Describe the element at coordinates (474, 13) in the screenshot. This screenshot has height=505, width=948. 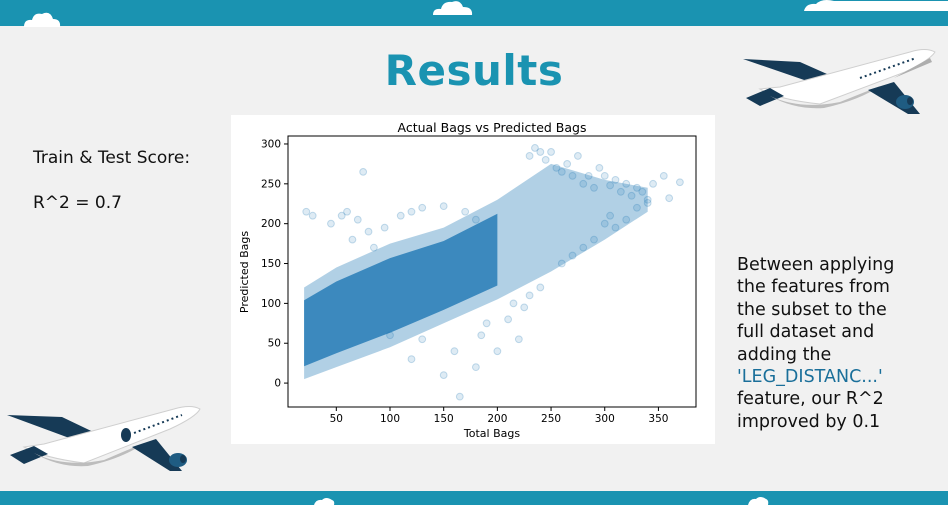
I see `top-band` at that location.